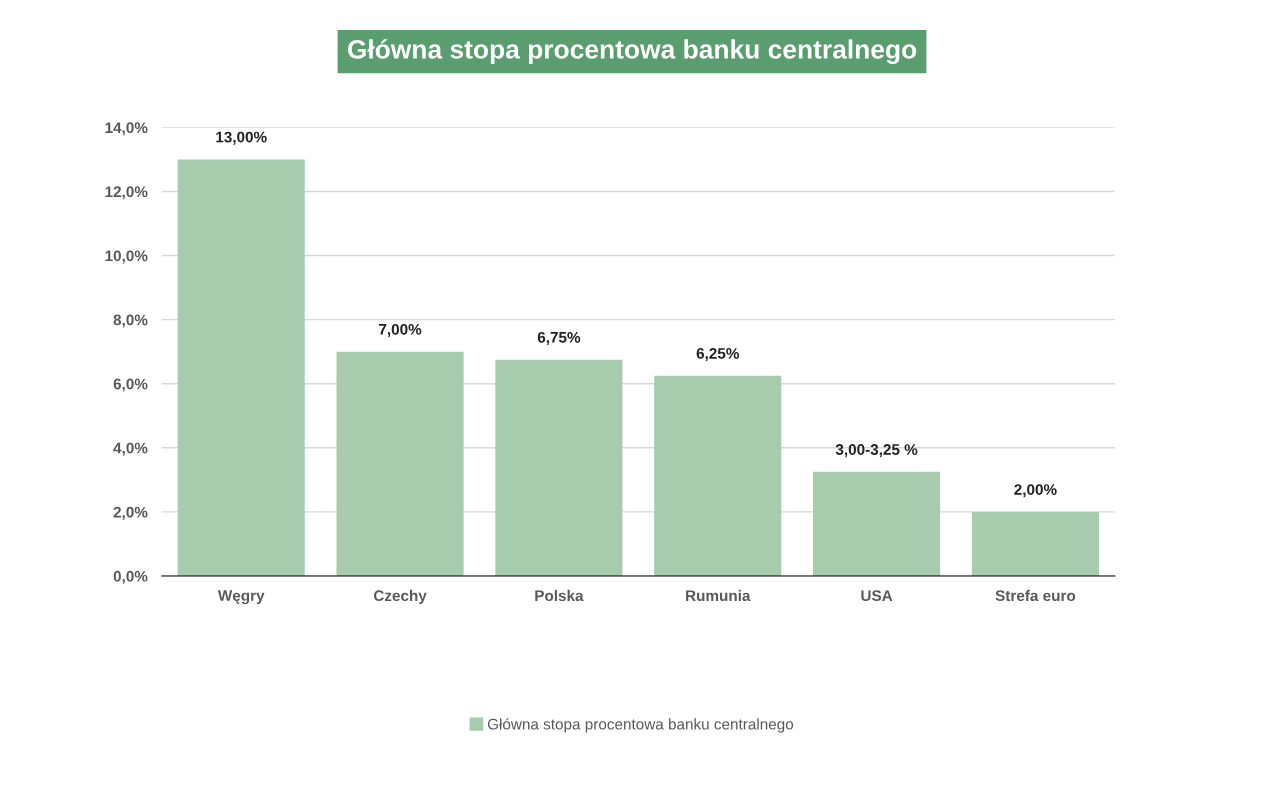 This screenshot has height=794, width=1264. Describe the element at coordinates (559, 338) in the screenshot. I see `data-label: 6,75%` at that location.